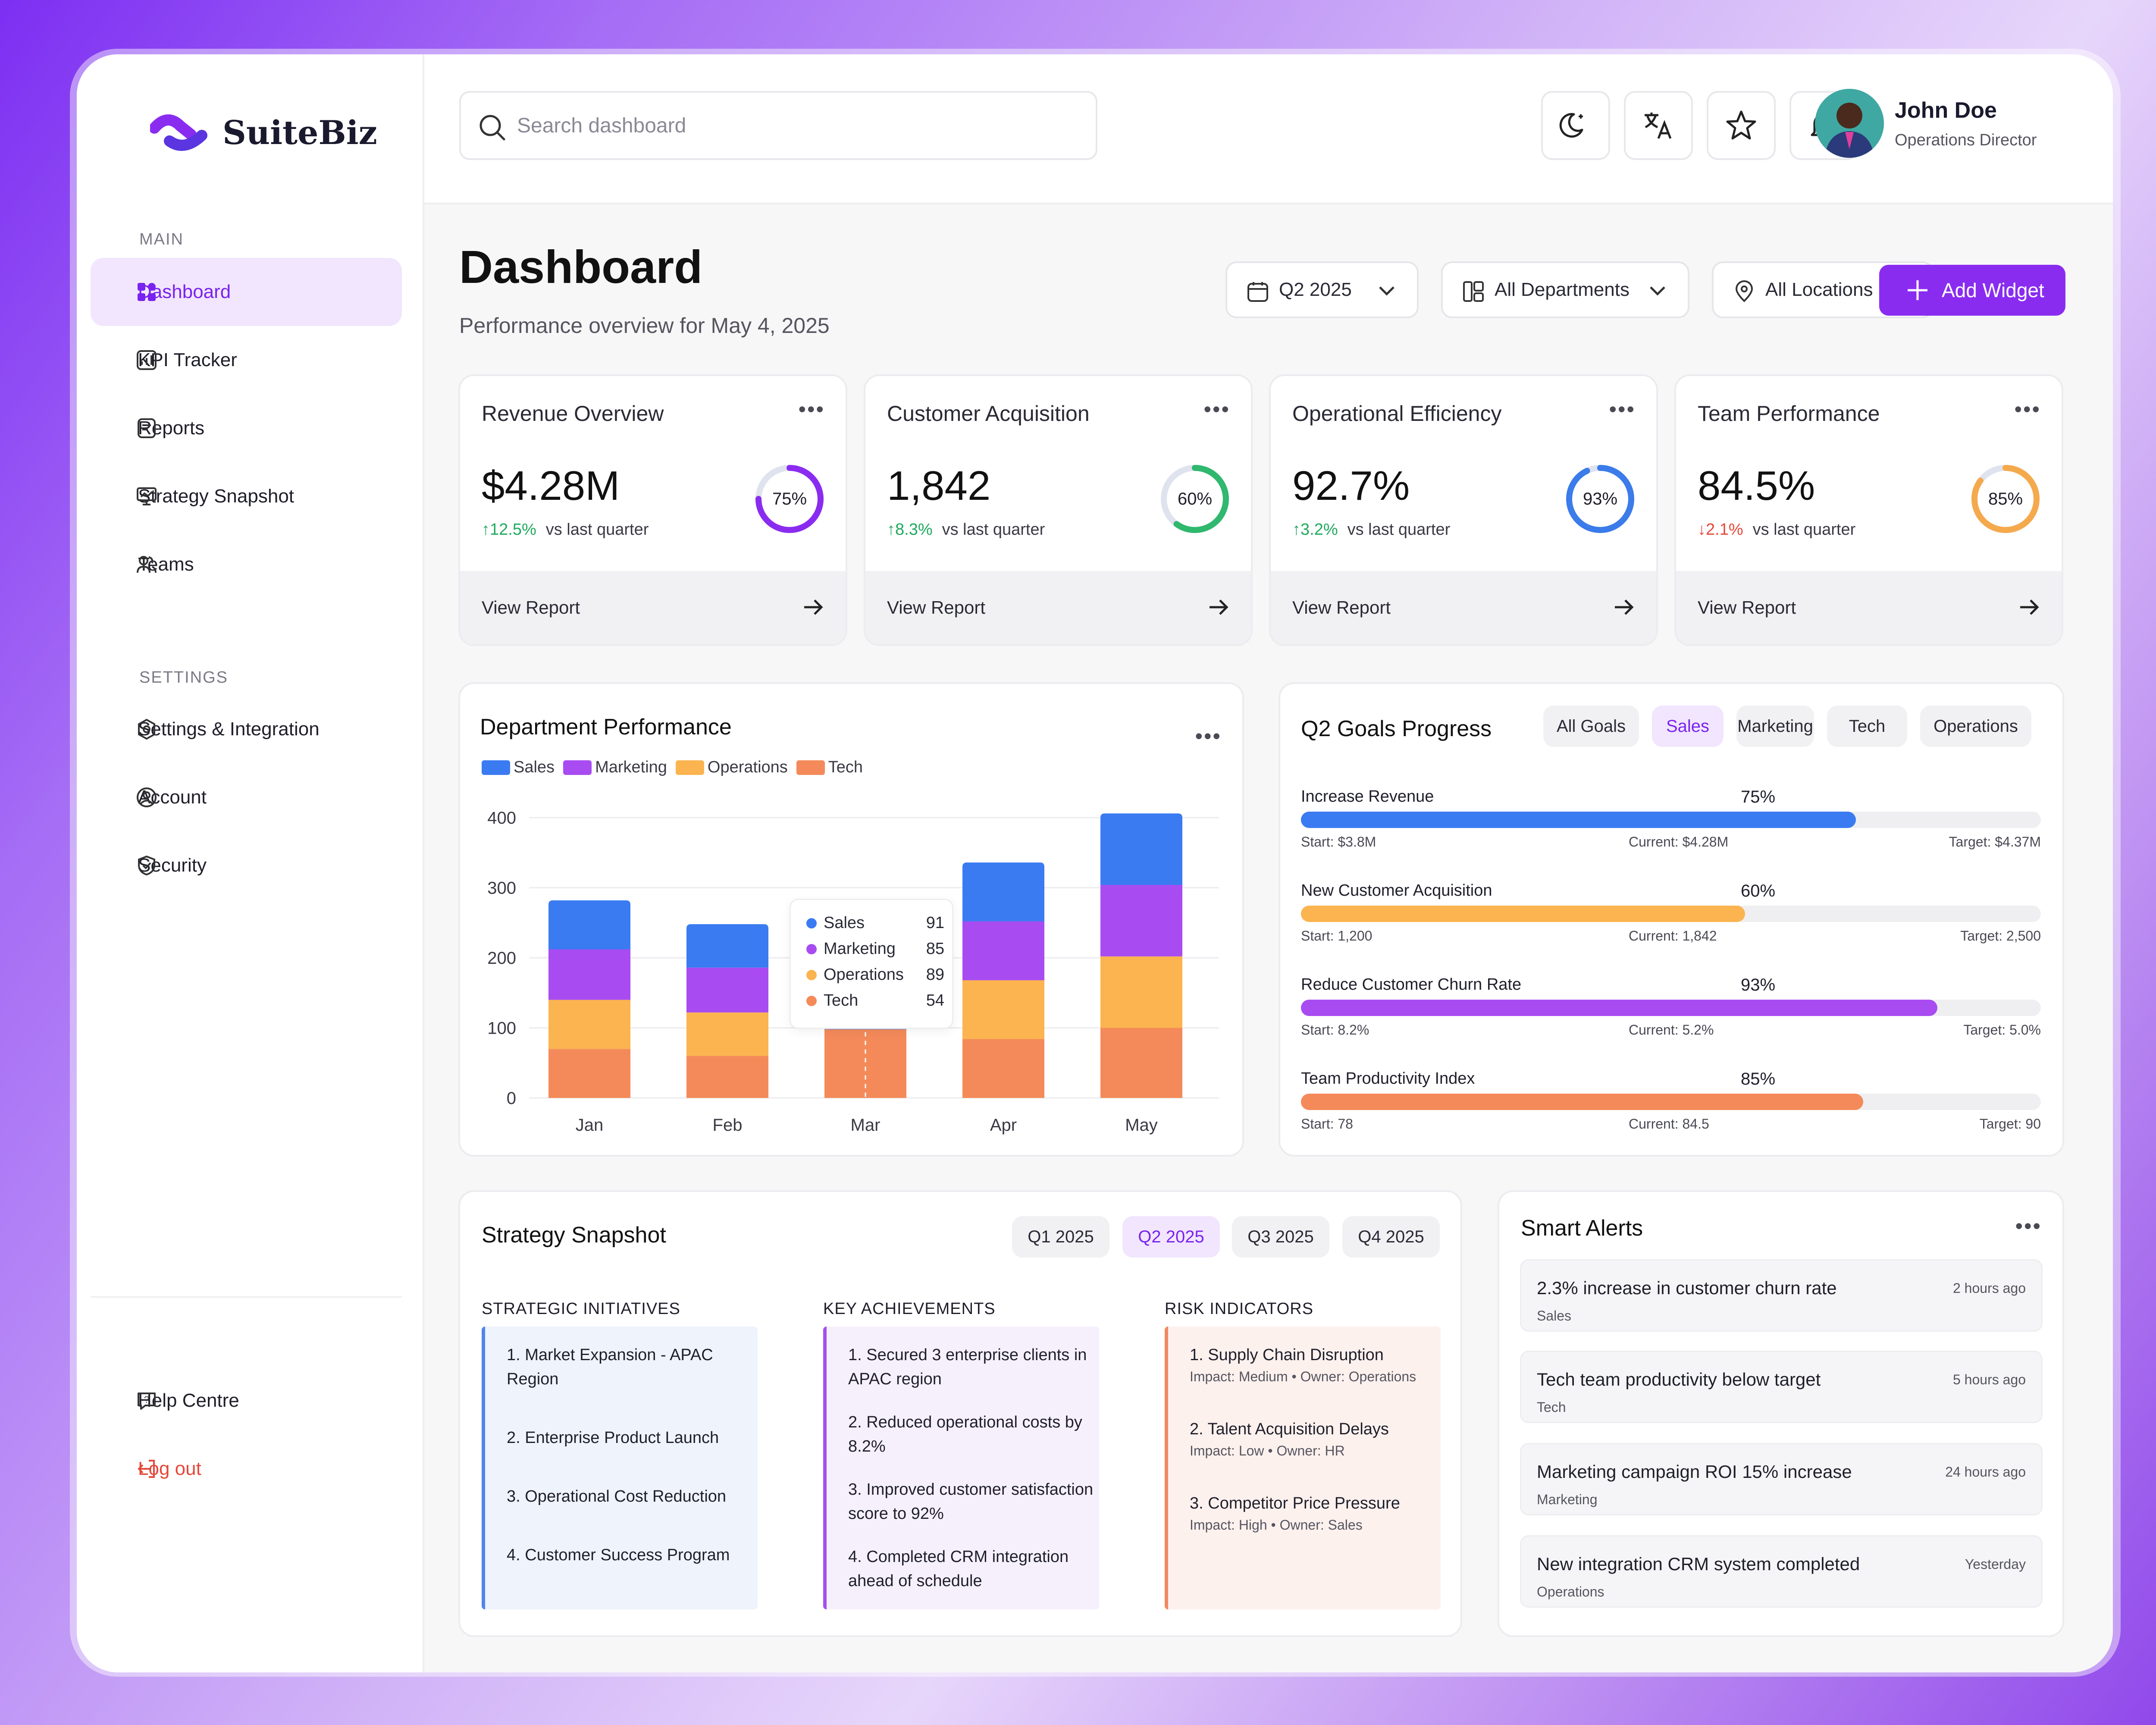  What do you see at coordinates (1388, 1079) in the screenshot?
I see `goal-name: Team Productivity Index` at bounding box center [1388, 1079].